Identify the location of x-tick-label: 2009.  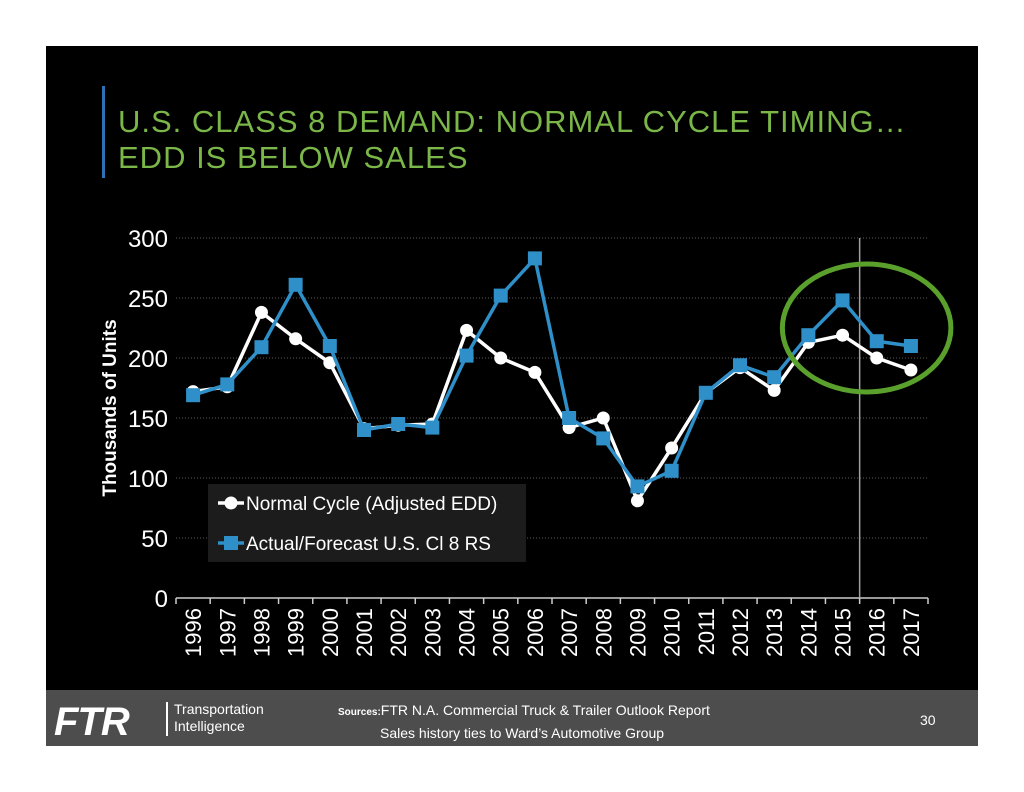
(637, 632).